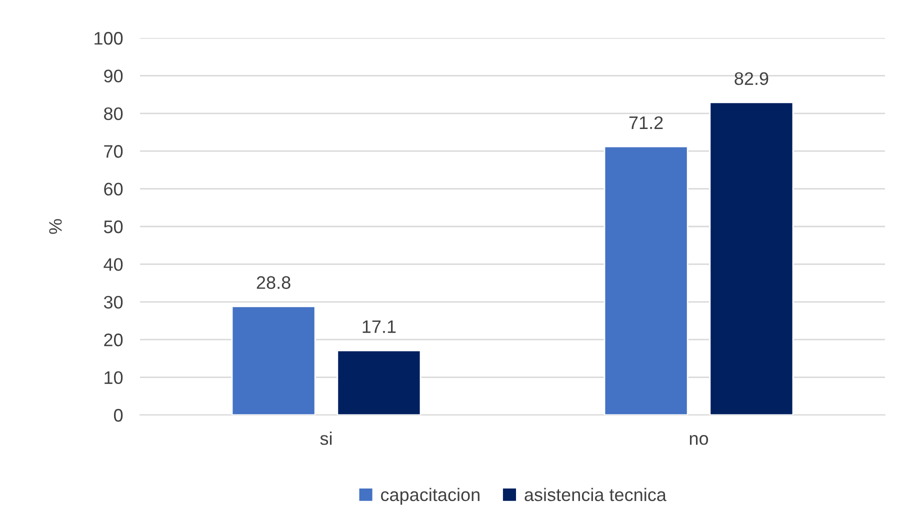 The image size is (904, 530). What do you see at coordinates (108, 38) in the screenshot?
I see `y-tick-label: 100` at bounding box center [108, 38].